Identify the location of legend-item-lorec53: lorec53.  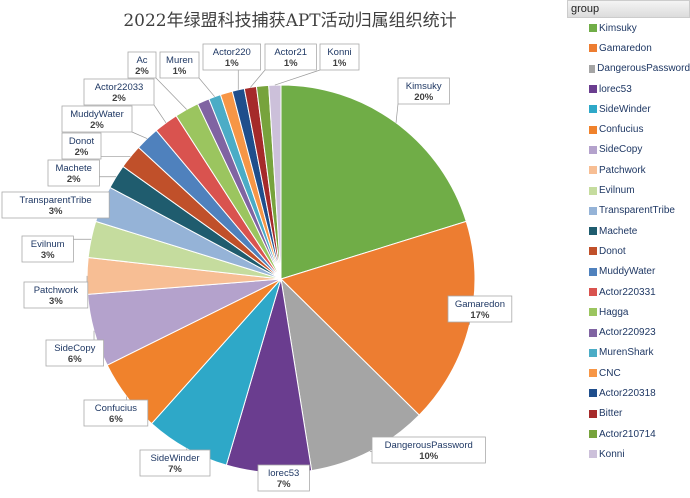
(628, 89).